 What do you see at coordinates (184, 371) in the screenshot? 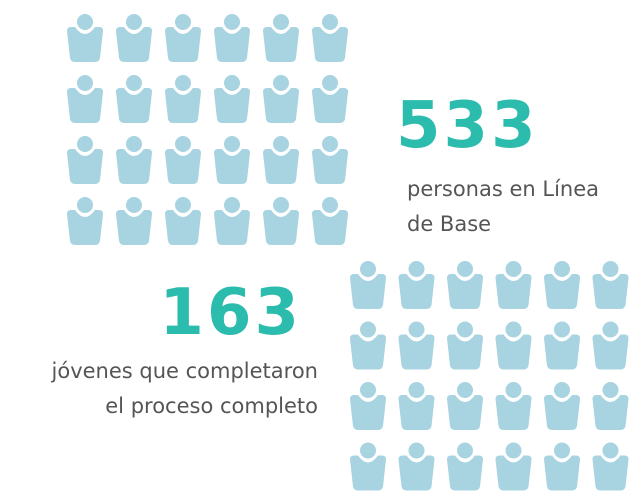
I see `stat-label: jóvenes que completaron` at bounding box center [184, 371].